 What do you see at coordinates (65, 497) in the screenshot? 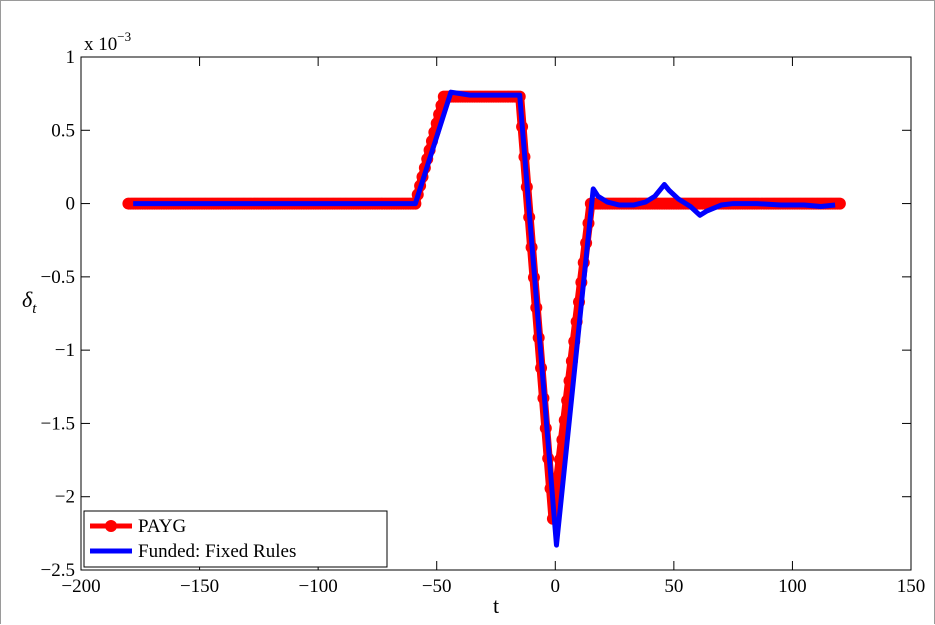
I see `y-tick-label: −2` at bounding box center [65, 497].